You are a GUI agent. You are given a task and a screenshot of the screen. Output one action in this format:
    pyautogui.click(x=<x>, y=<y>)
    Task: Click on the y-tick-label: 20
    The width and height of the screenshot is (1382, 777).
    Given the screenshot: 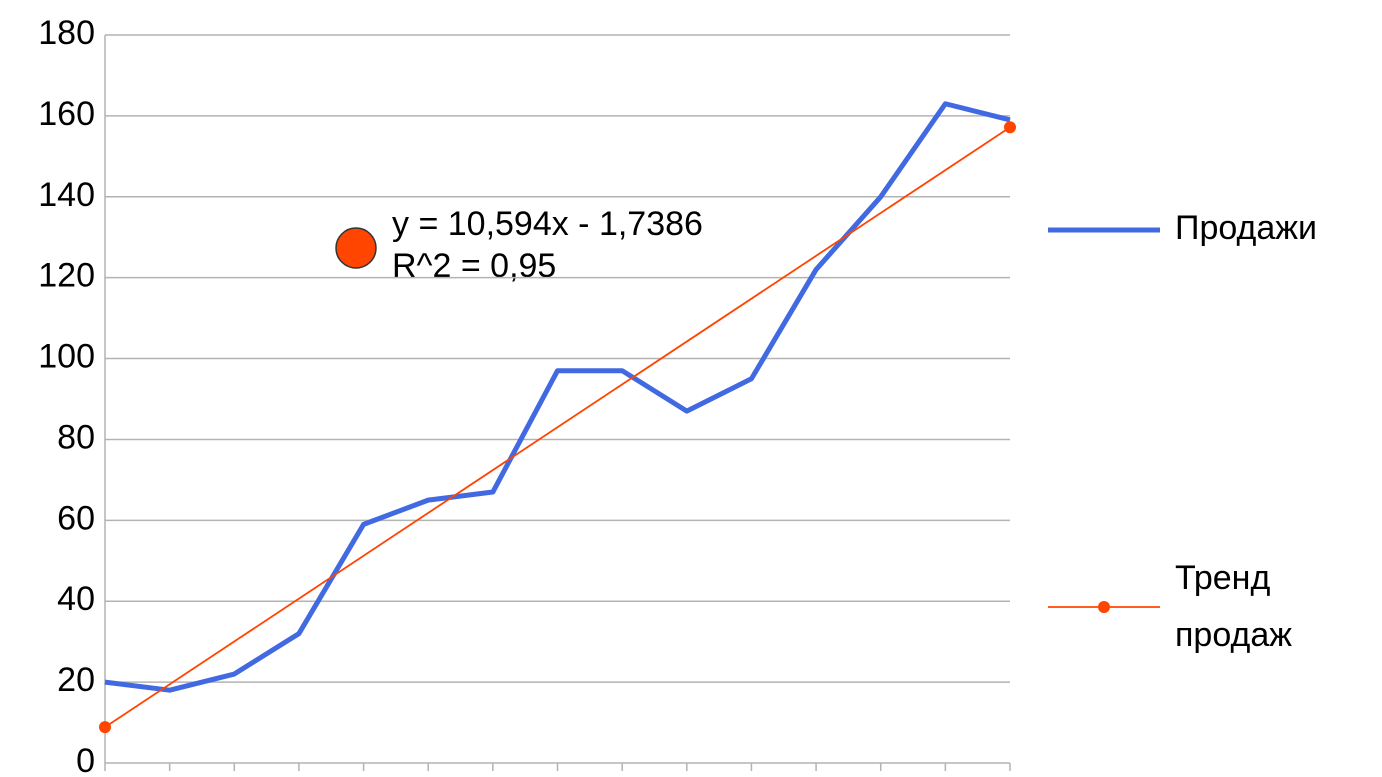 What is the action you would take?
    pyautogui.click(x=76, y=680)
    